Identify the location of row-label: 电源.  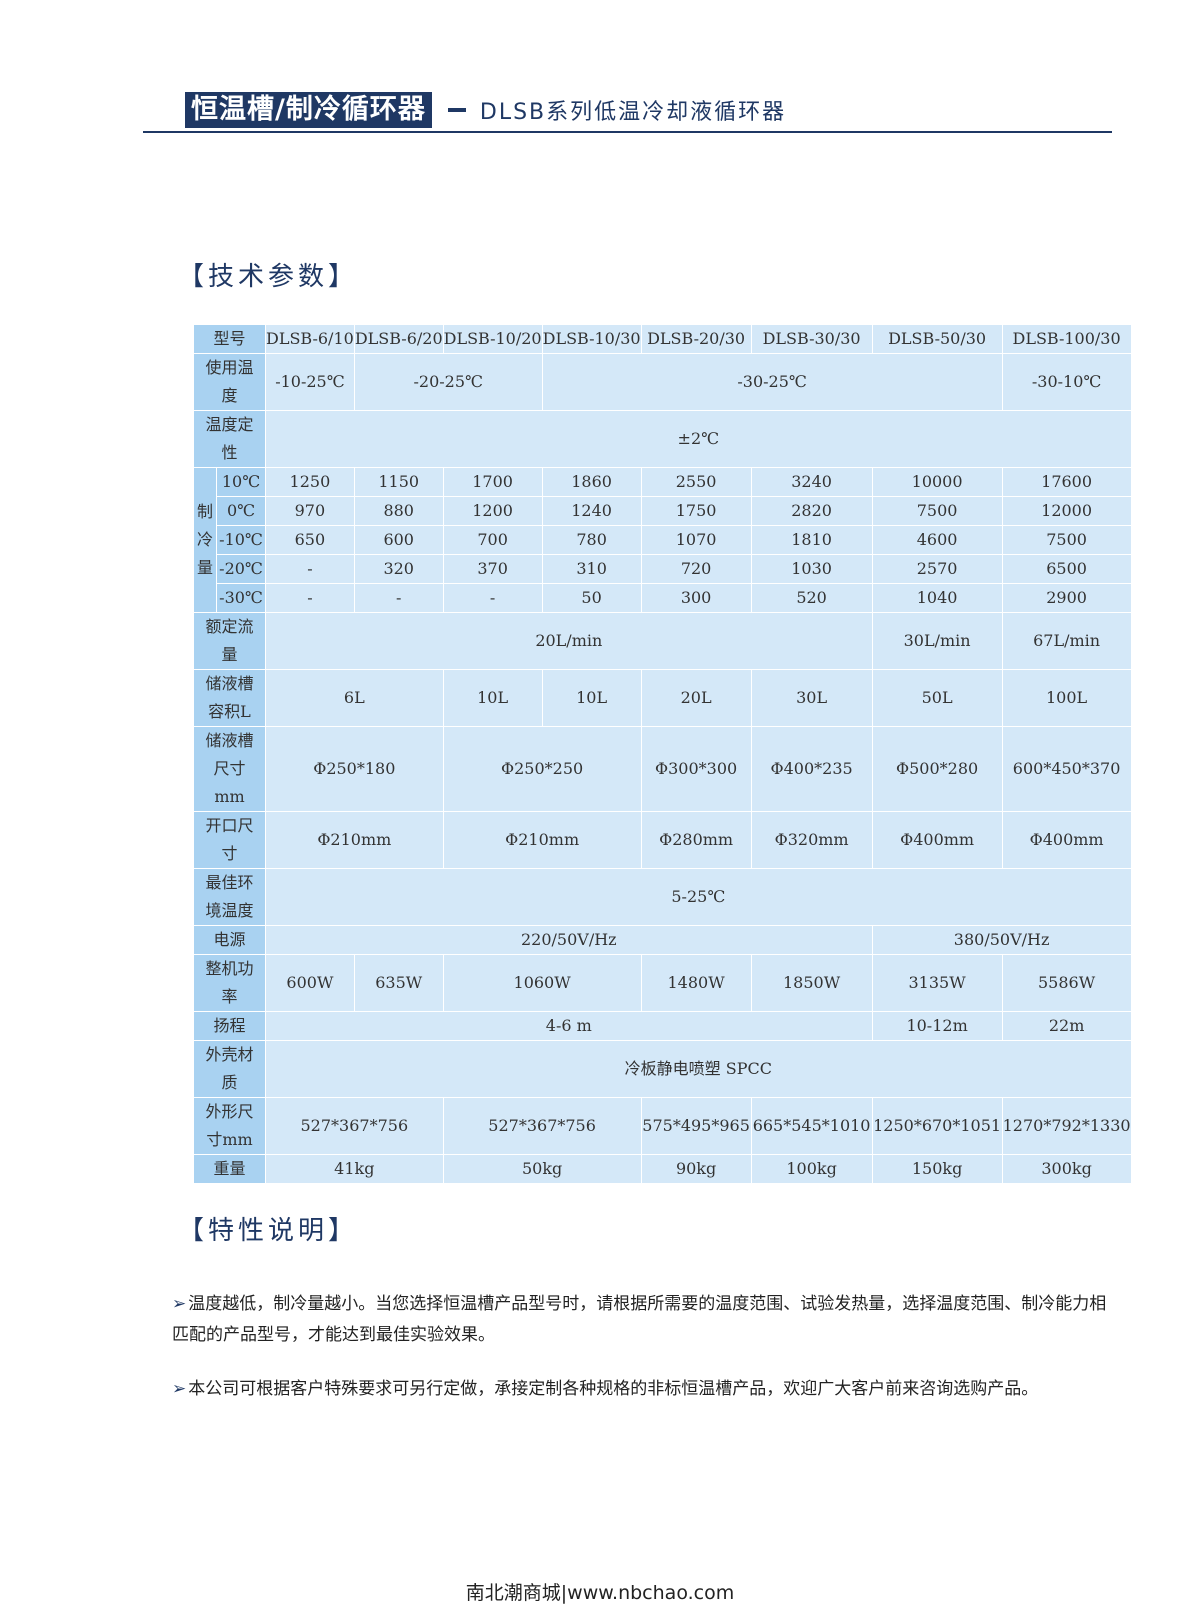
(229, 940).